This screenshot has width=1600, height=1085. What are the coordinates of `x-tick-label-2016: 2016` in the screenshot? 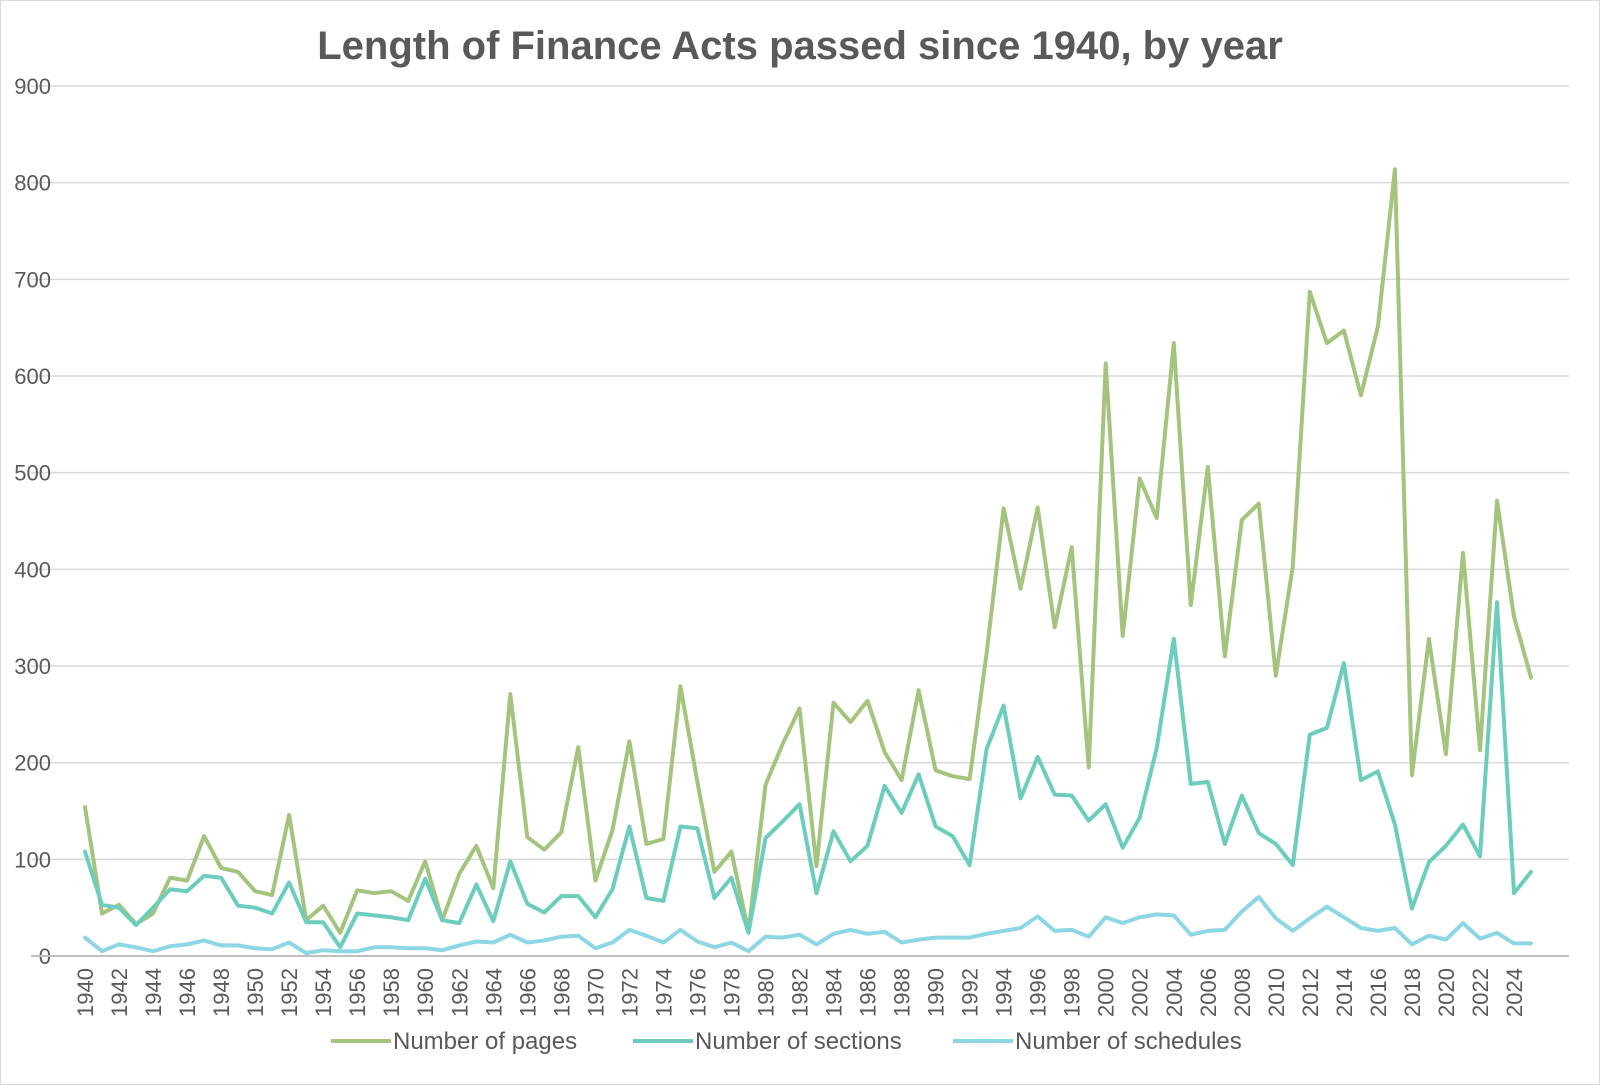 It's located at (1378, 992).